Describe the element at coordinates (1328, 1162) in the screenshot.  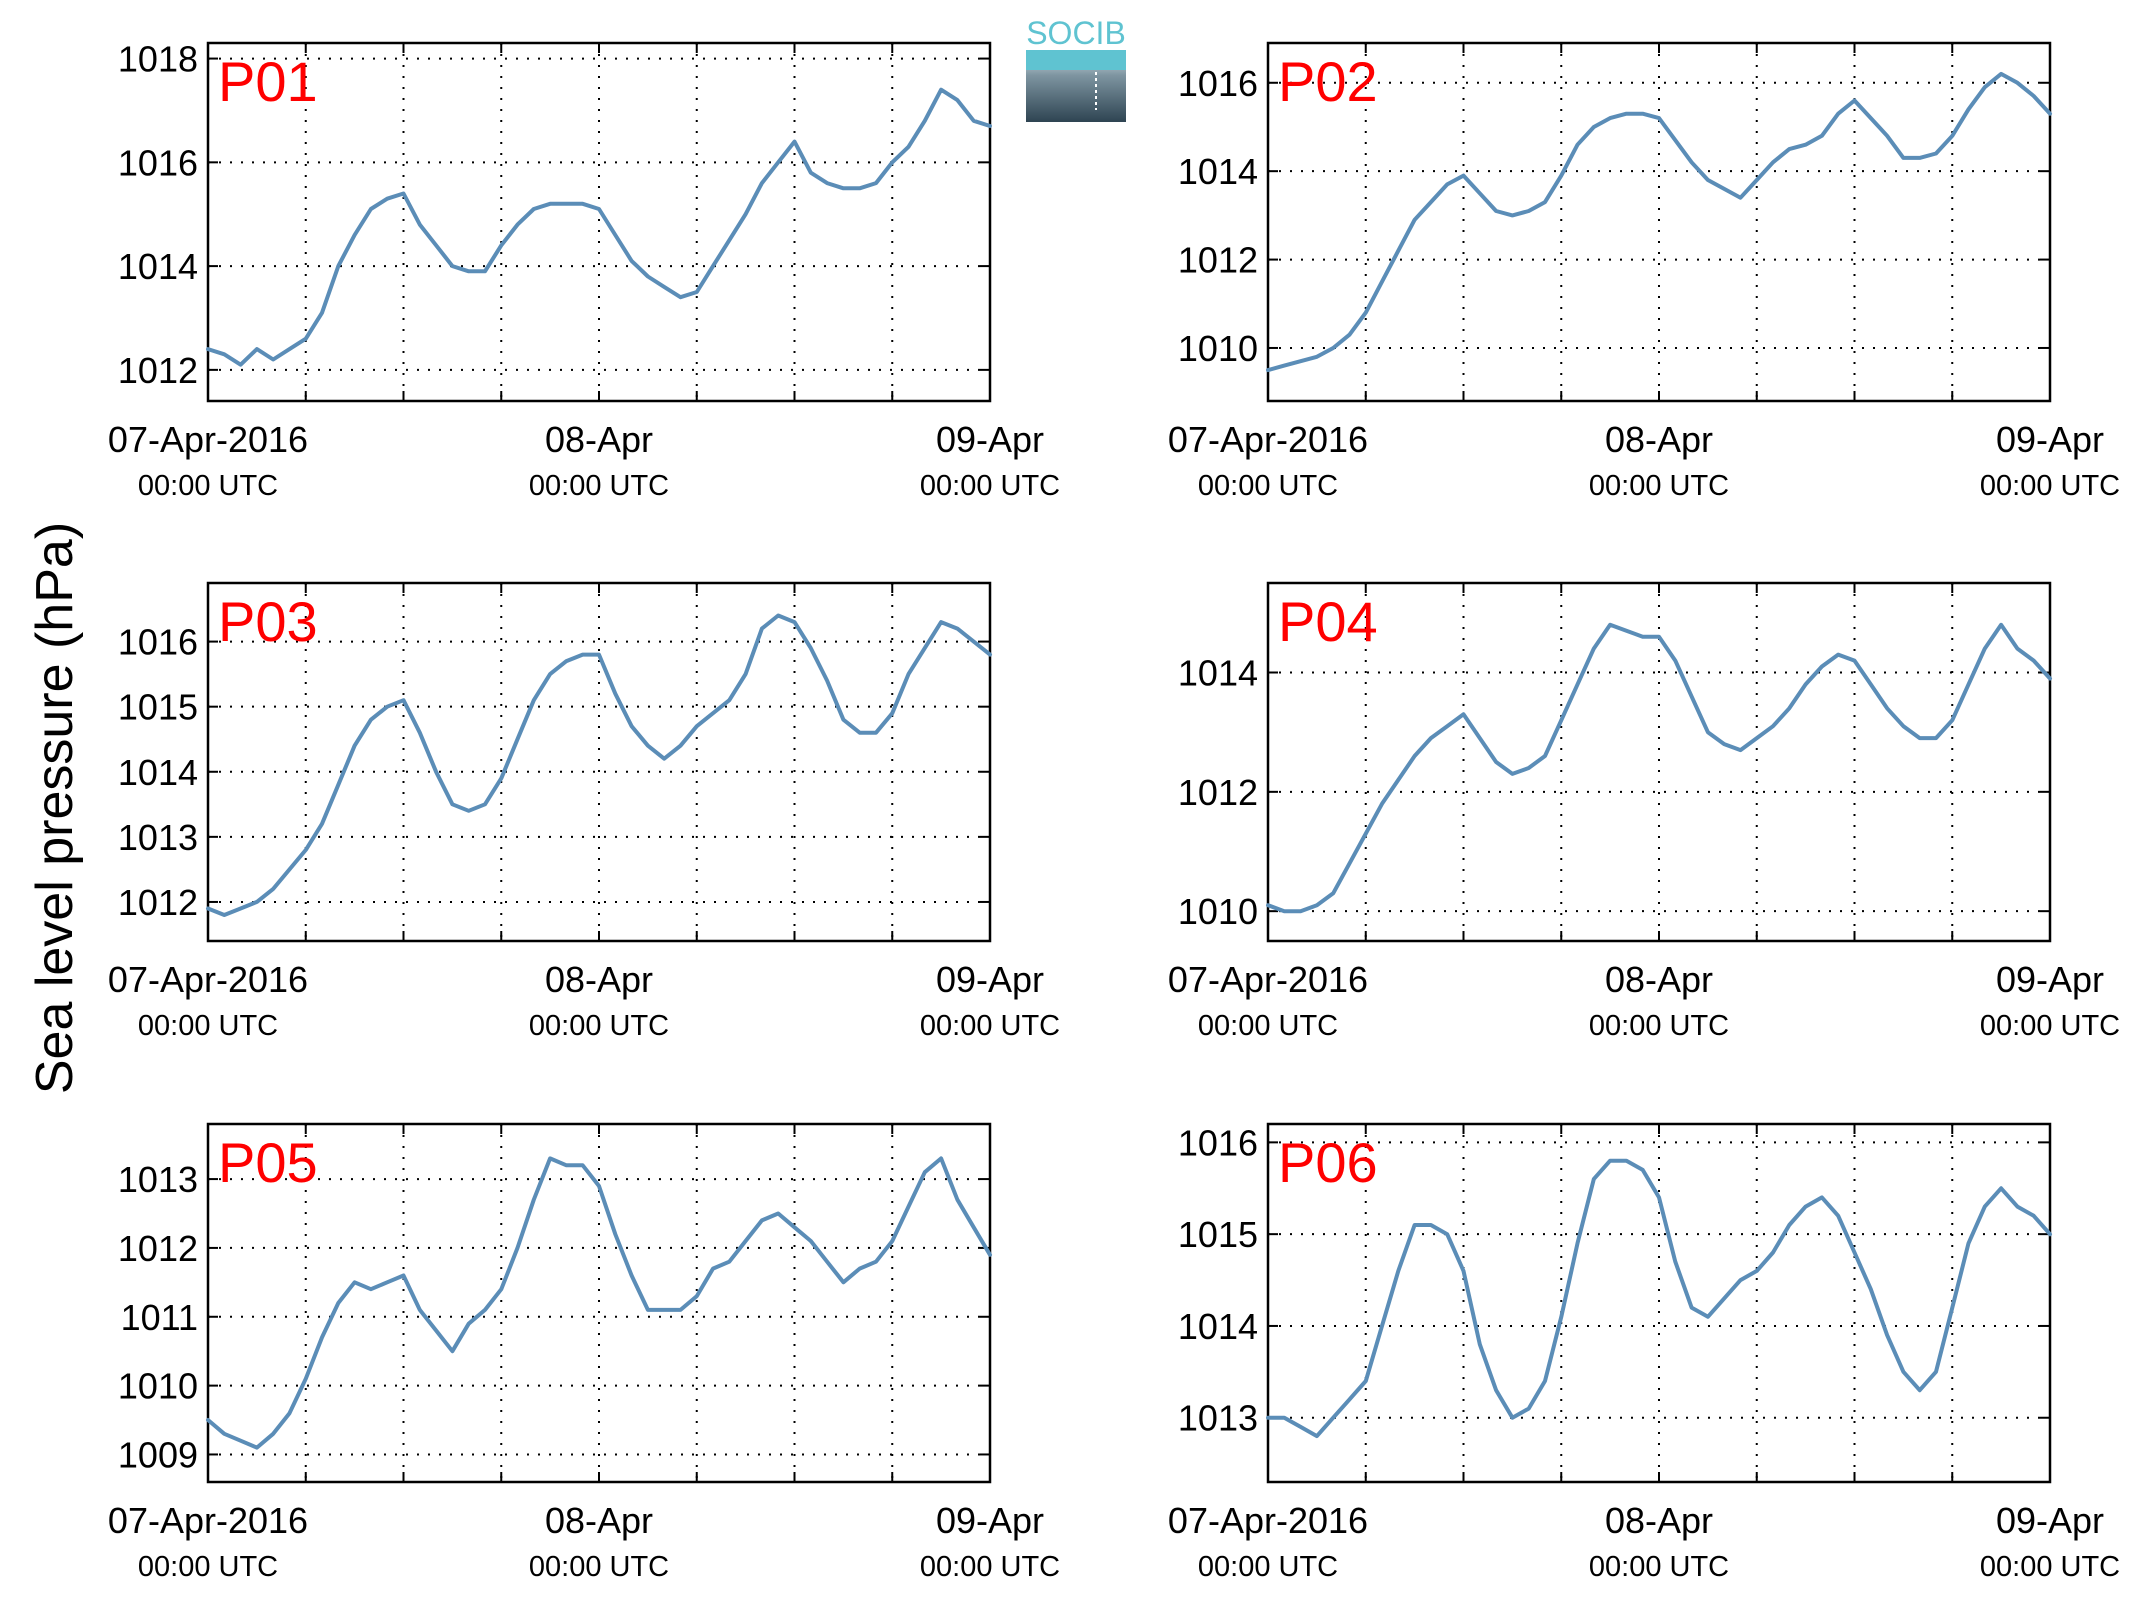
I see `panel-label-p06: P06` at that location.